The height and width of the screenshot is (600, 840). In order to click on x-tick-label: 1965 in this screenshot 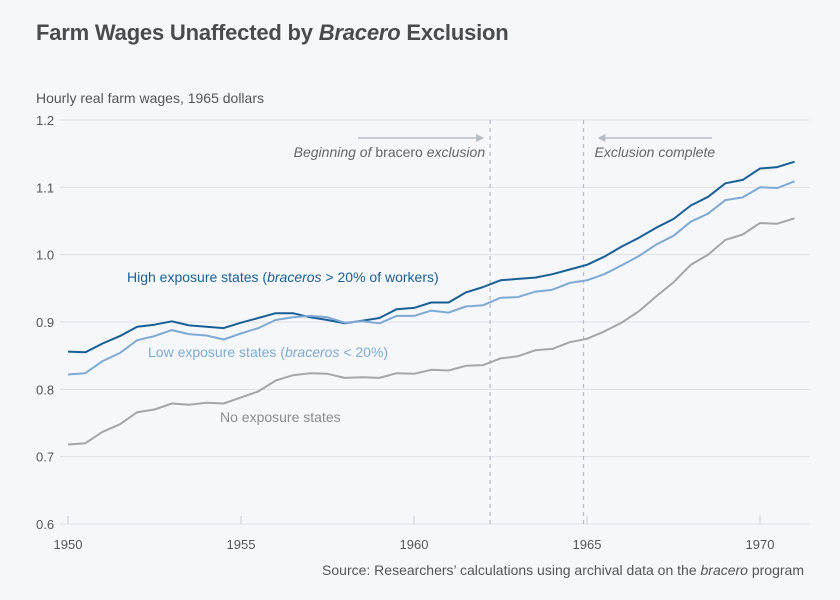, I will do `click(587, 544)`.